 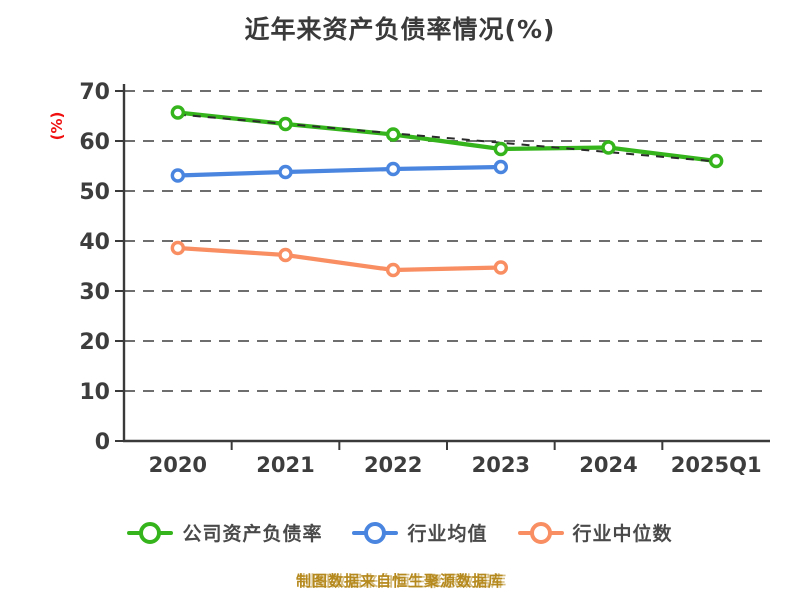 I want to click on x-tick-label: 2024, so click(x=608, y=465).